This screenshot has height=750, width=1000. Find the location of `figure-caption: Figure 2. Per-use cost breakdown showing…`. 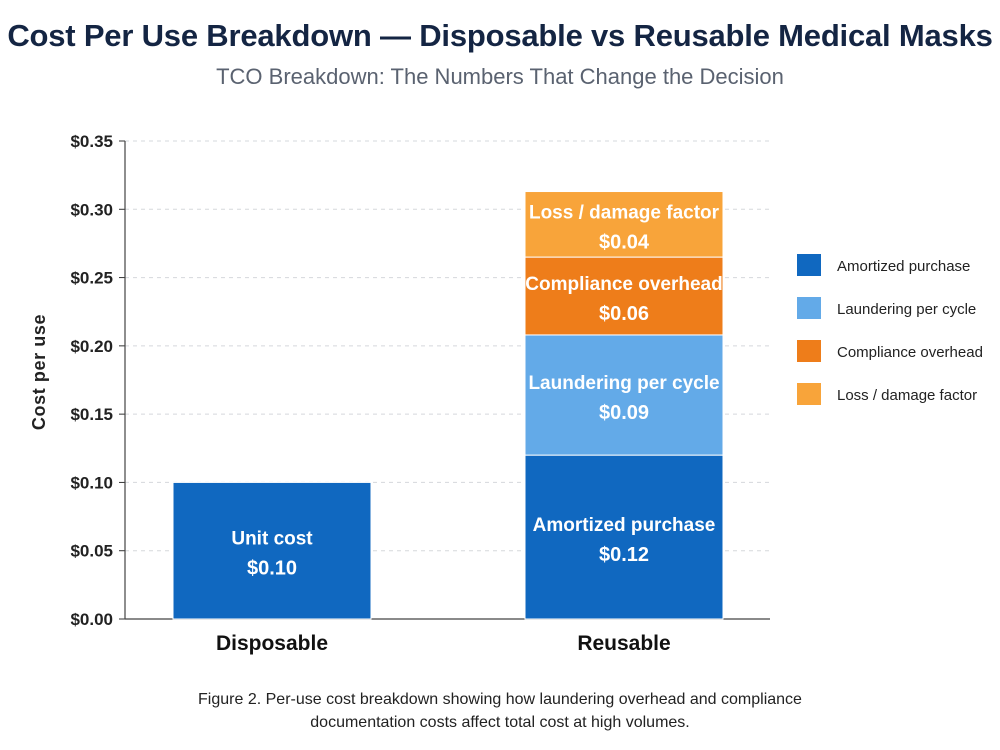

figure-caption: Figure 2. Per-use cost breakdown showing… is located at coordinates (500, 711).